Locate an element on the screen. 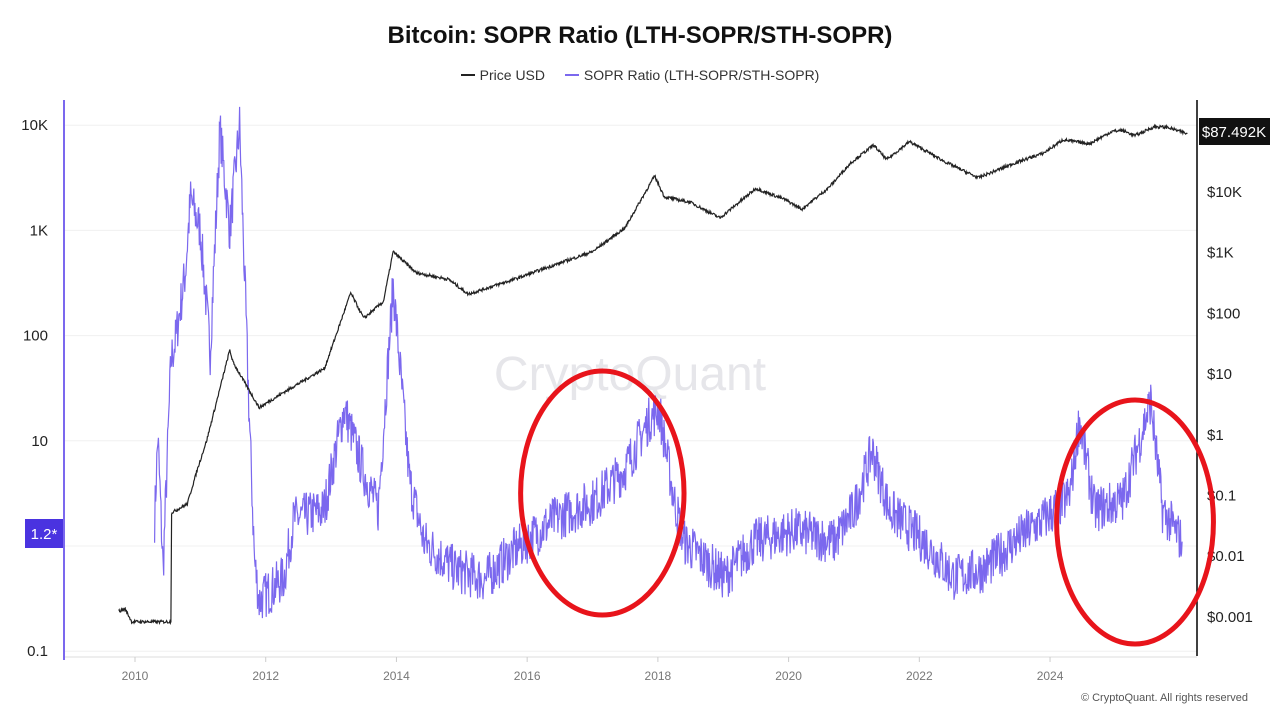 The height and width of the screenshot is (720, 1280). legend: Price USD SOPR Ratio (LTH-SOPR/STH-SOPR) is located at coordinates (640, 73).